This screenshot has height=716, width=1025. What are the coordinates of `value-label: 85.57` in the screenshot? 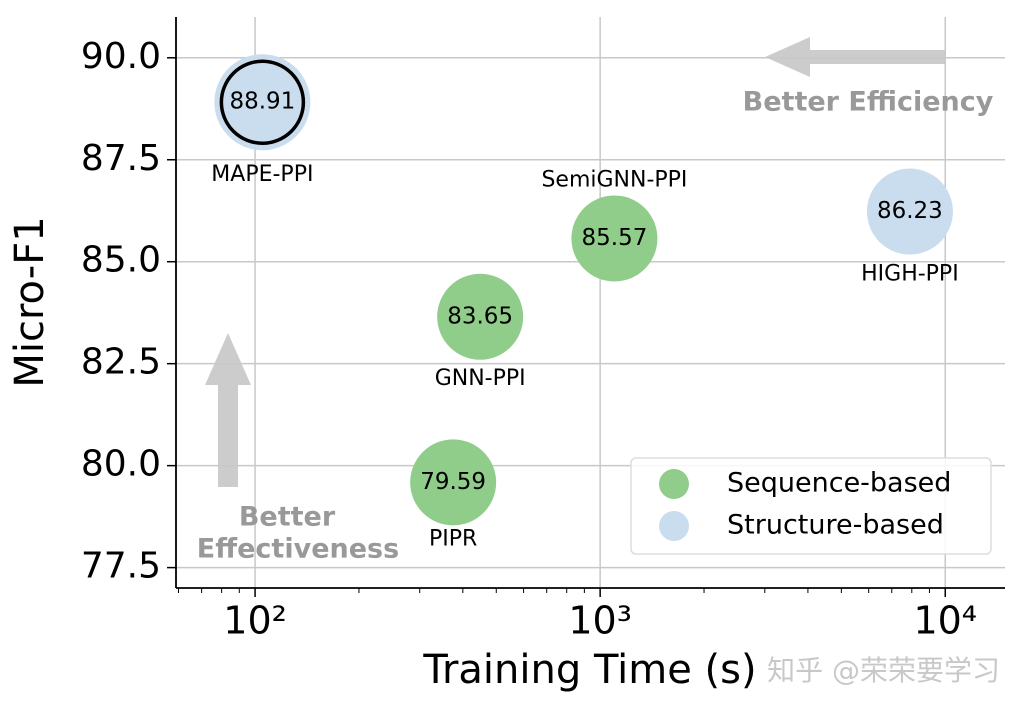 It's located at (615, 238).